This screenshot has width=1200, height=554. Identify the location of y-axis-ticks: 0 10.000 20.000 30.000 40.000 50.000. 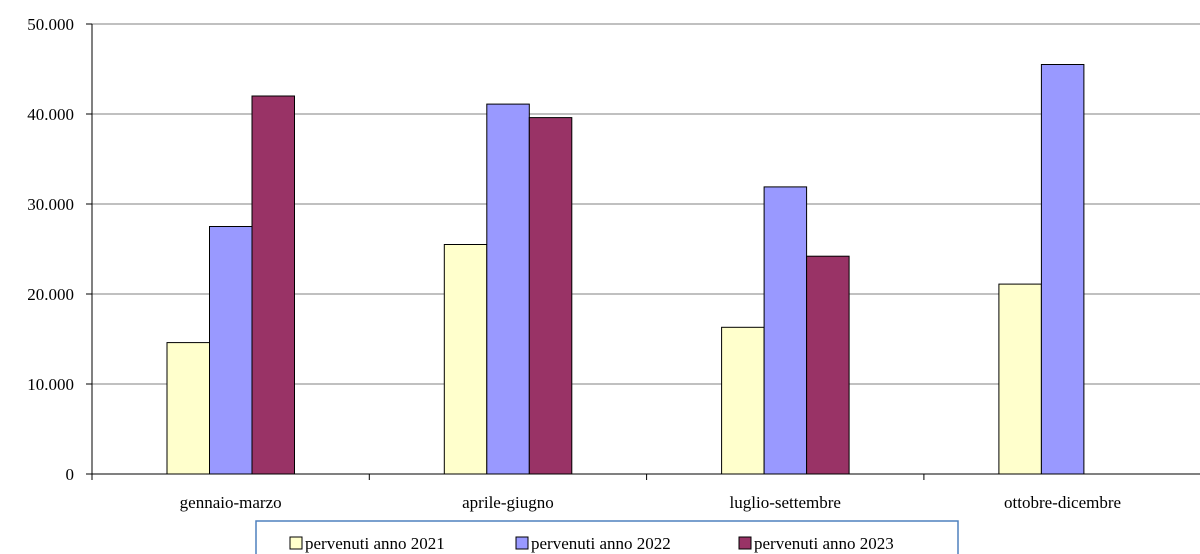
(59, 249).